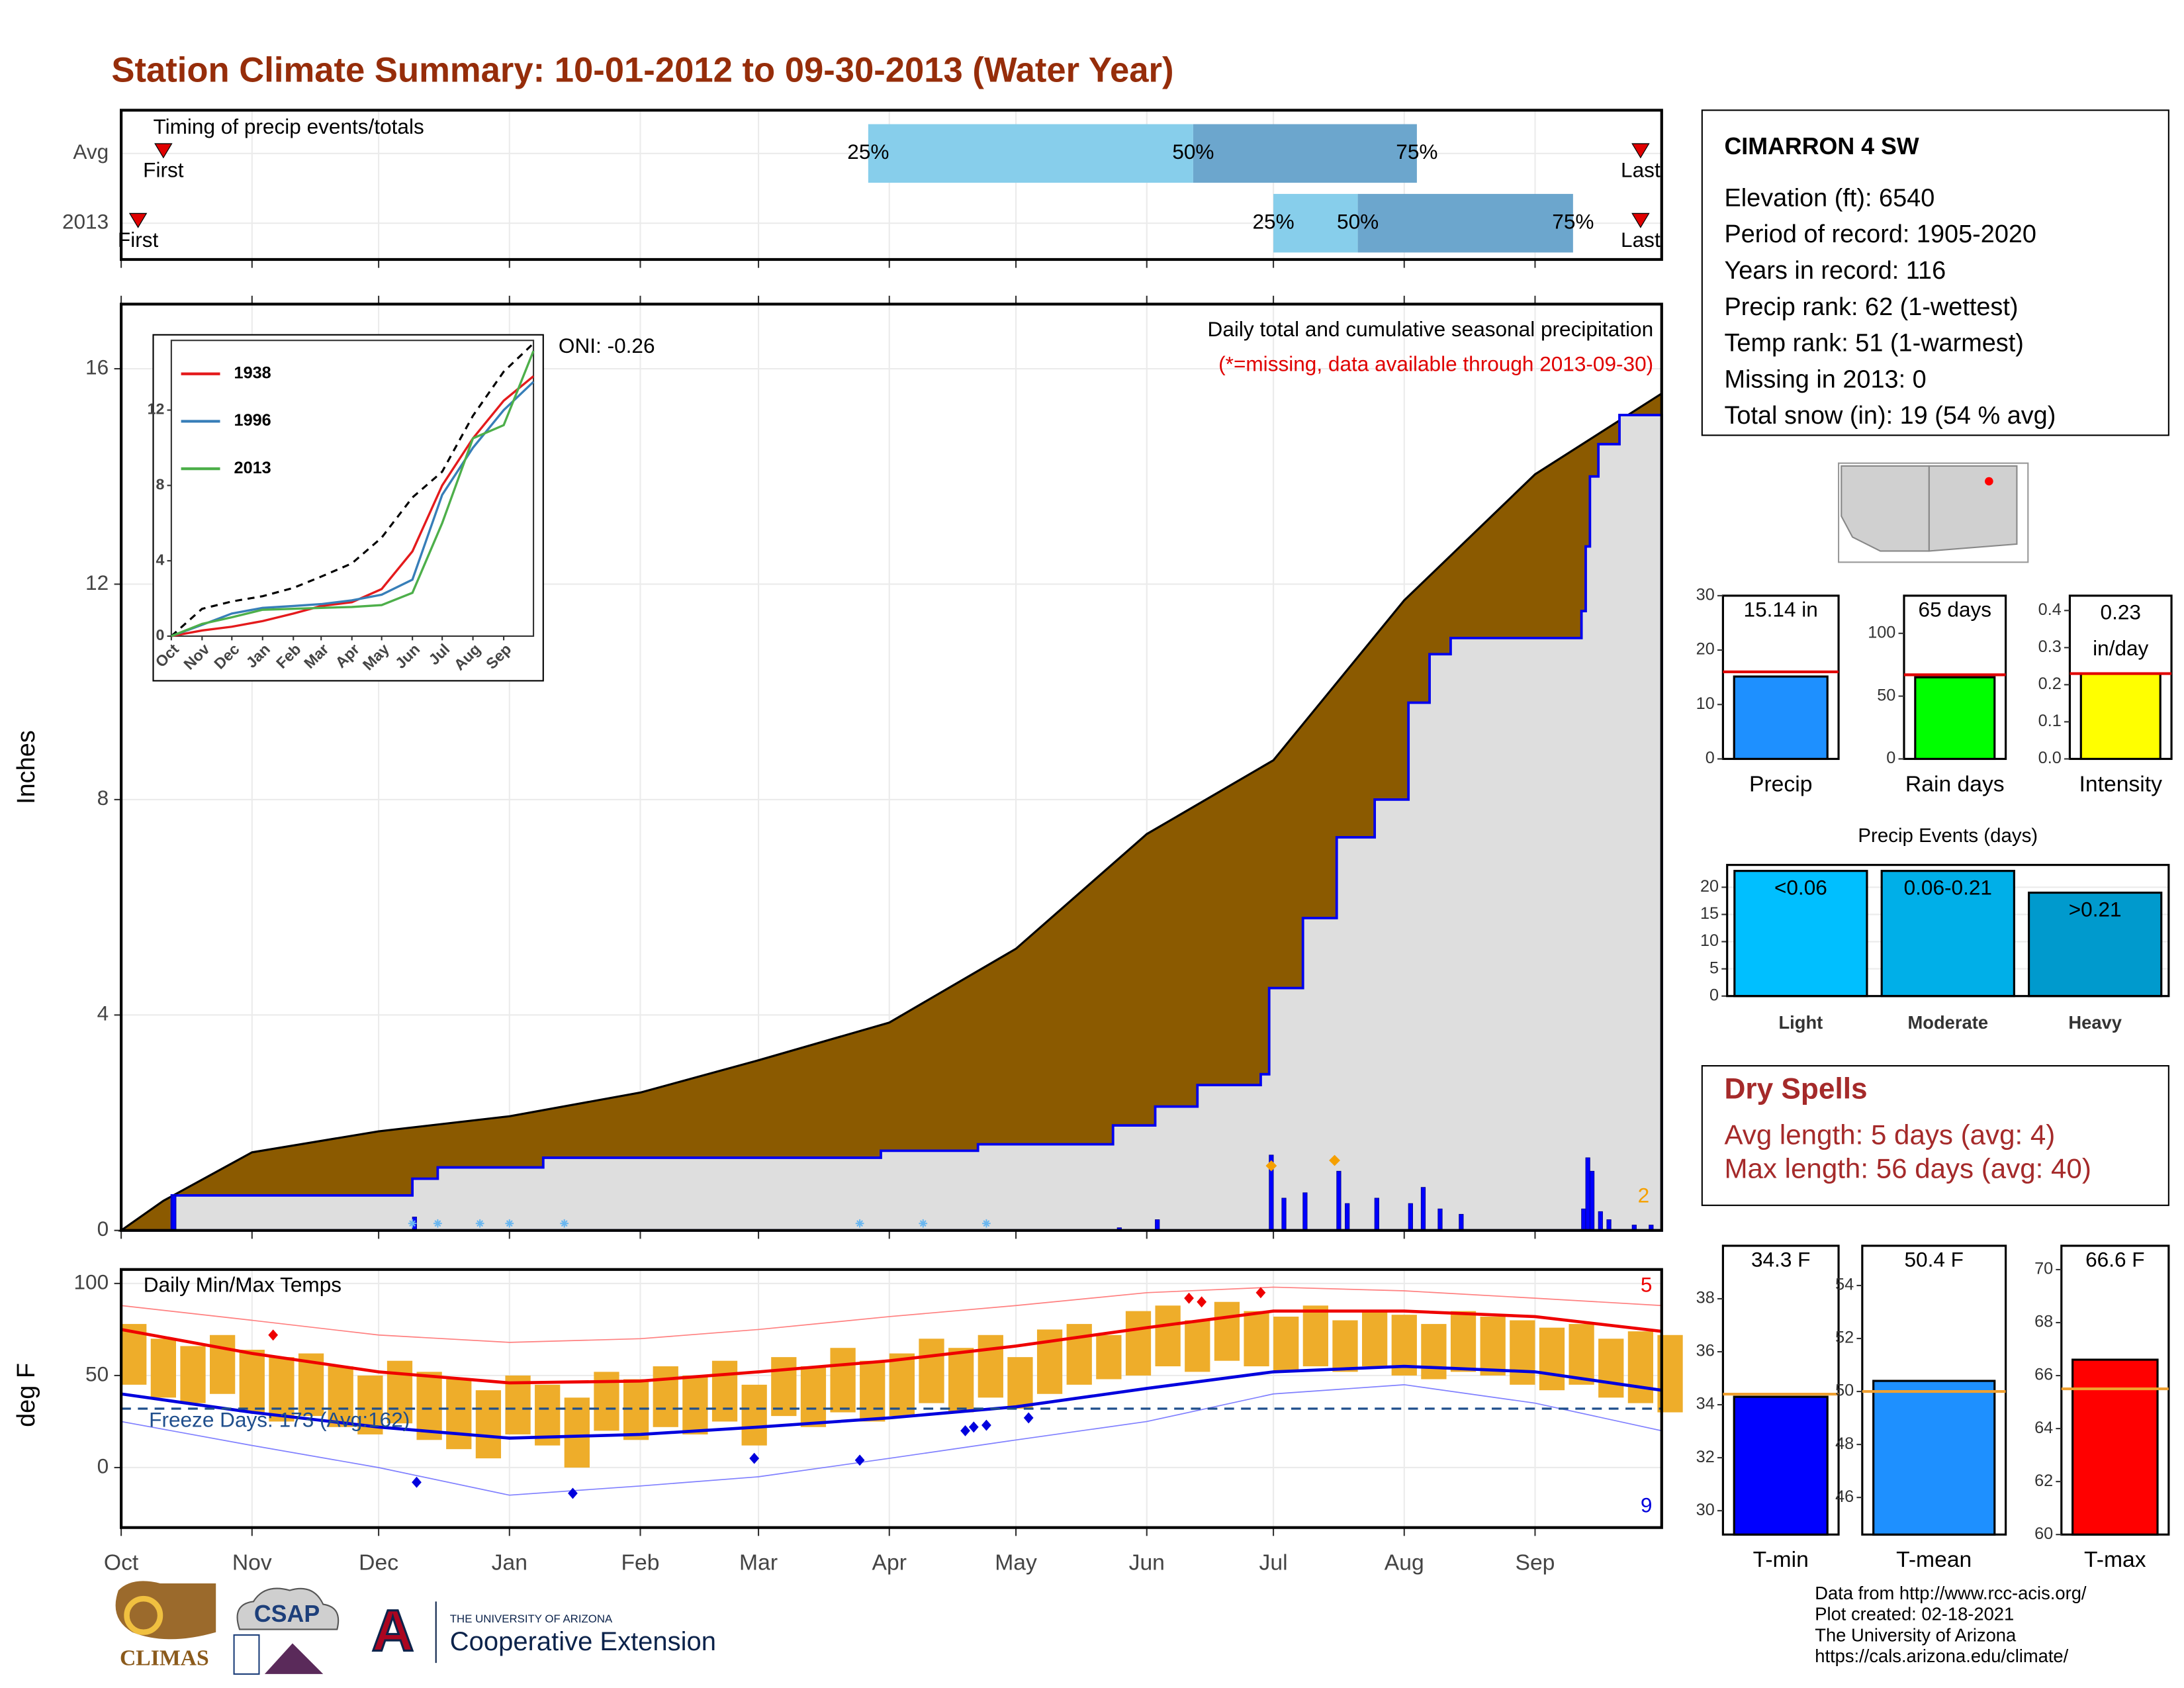 This screenshot has width=2184, height=1688. Describe the element at coordinates (1706, 1457) in the screenshot. I see `y-tick-label: 32` at that location.